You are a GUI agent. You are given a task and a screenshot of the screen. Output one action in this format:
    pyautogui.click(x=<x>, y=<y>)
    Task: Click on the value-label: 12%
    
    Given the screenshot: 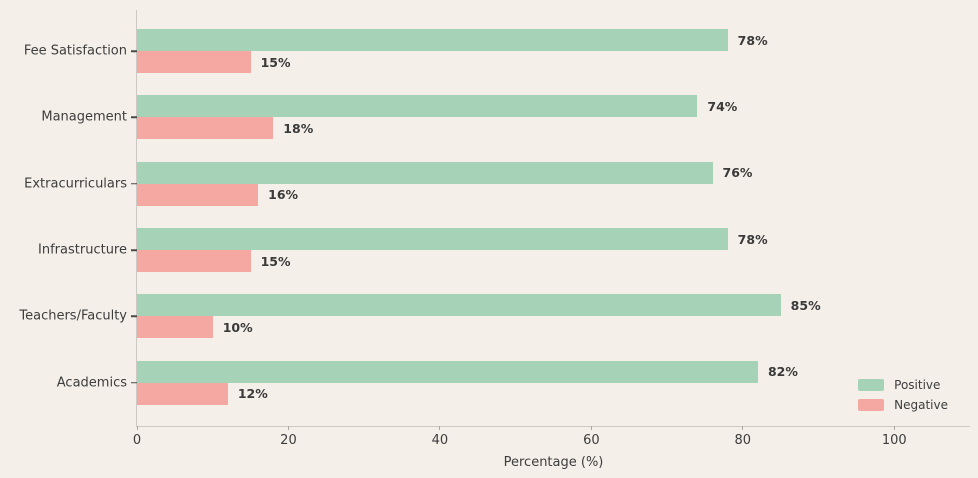 What is the action you would take?
    pyautogui.click(x=252, y=394)
    